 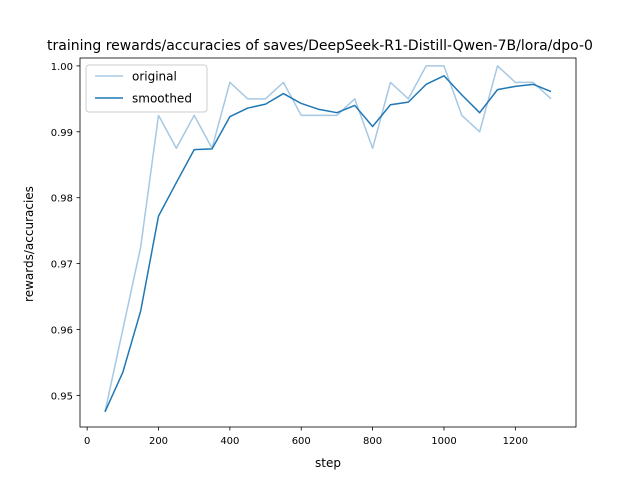 What do you see at coordinates (62, 265) in the screenshot?
I see `y-tick-label: 0.97` at bounding box center [62, 265].